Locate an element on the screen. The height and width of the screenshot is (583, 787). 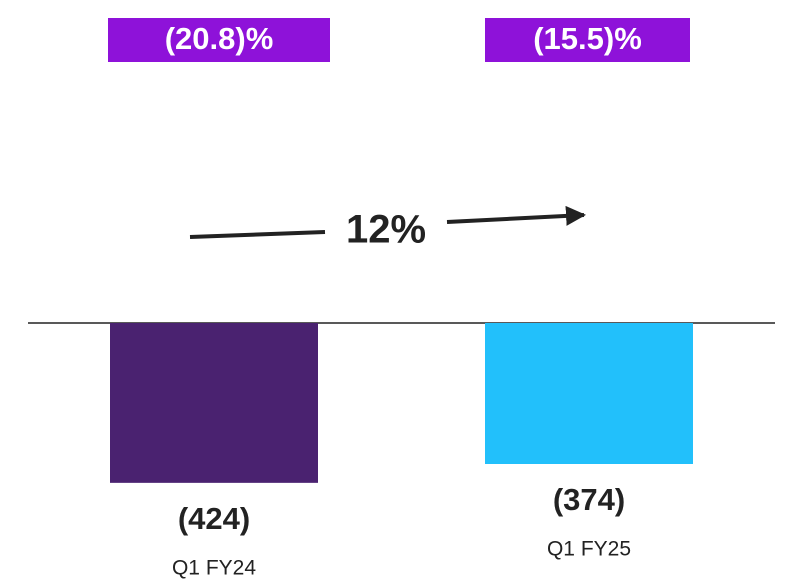
value-label: (374) is located at coordinates (589, 499).